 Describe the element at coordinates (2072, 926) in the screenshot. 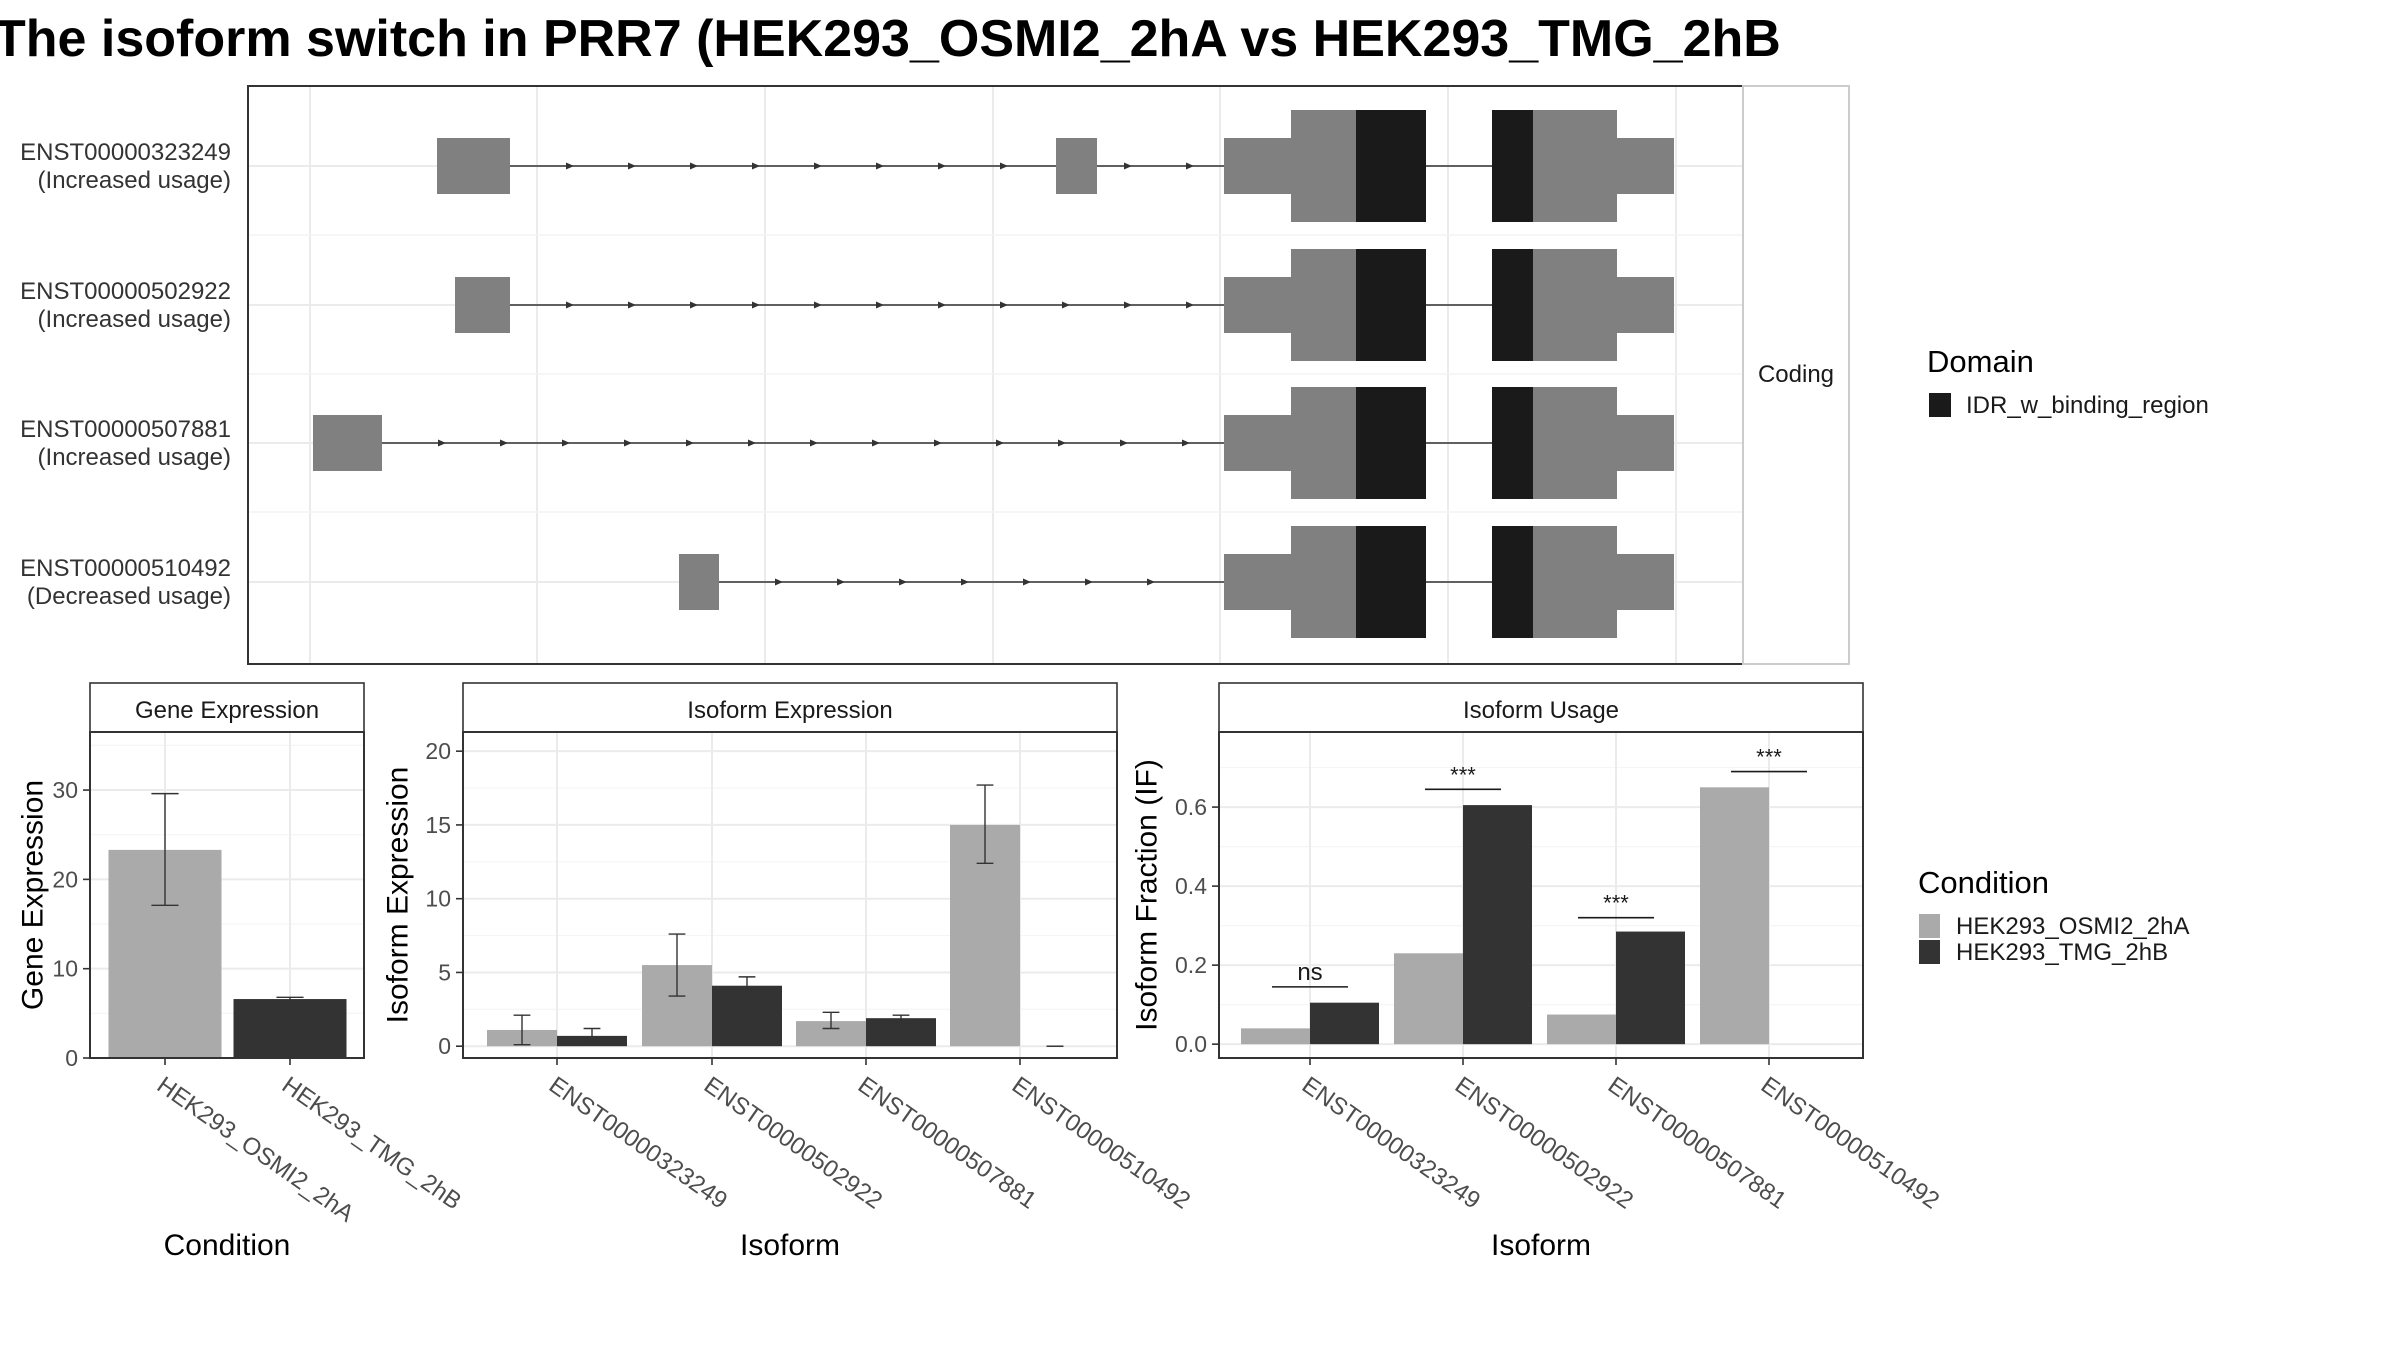

I see `condition-legend-item-a: HEK293_OSMI2_2hA` at that location.